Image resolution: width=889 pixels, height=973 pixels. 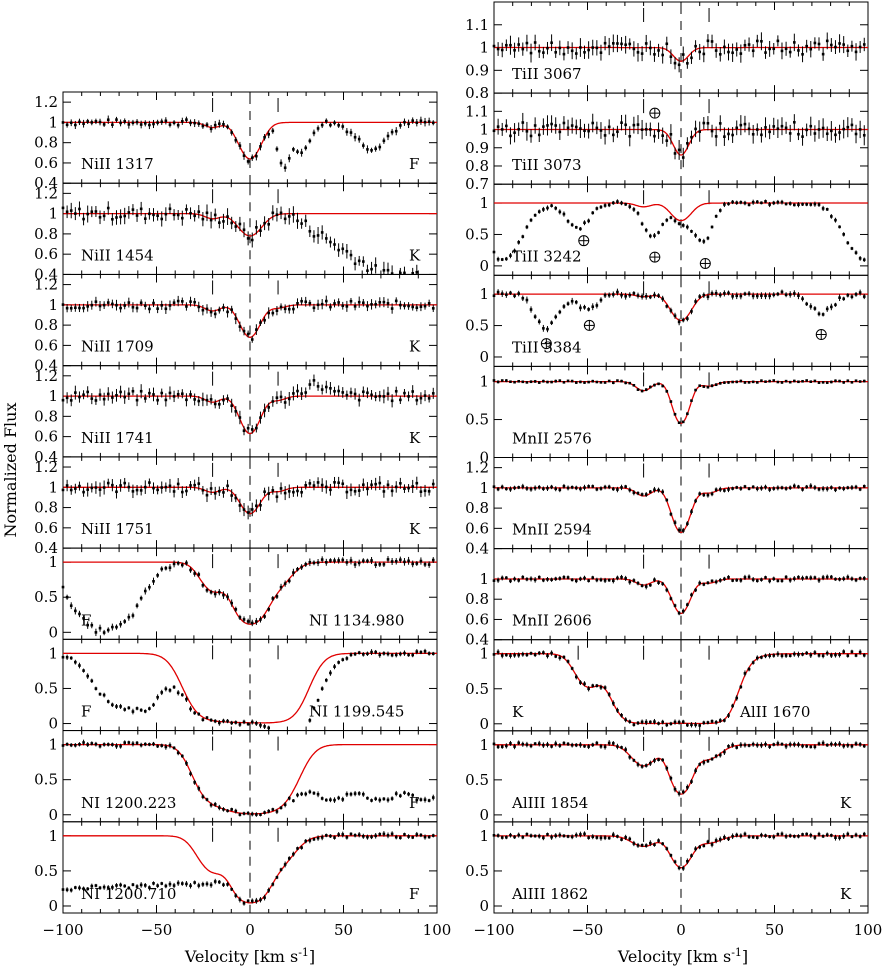 What do you see at coordinates (46, 467) in the screenshot?
I see `y-tick-label: 1.2` at bounding box center [46, 467].